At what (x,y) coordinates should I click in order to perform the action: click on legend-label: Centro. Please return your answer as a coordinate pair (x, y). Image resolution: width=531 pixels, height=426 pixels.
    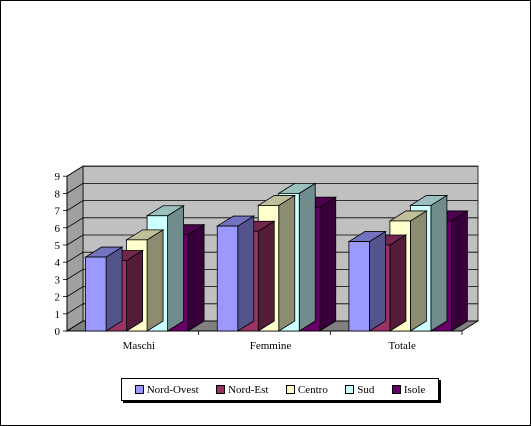
    Looking at the image, I should click on (312, 389).